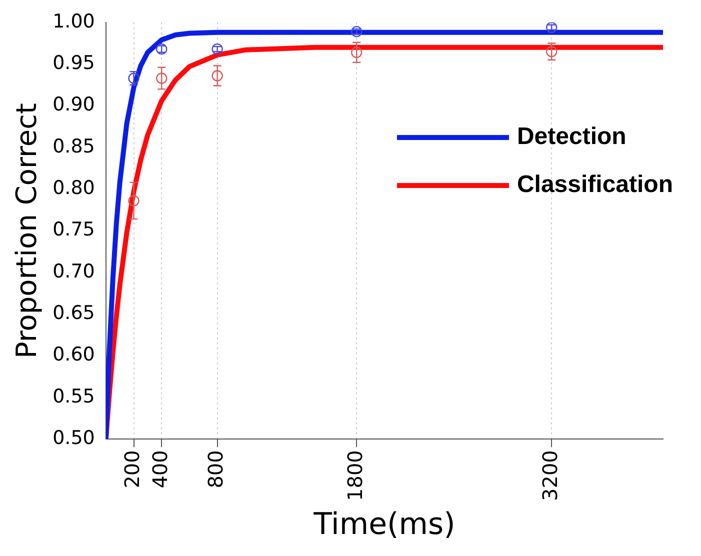 The image size is (701, 556). I want to click on x-tick-label: 3200, so click(550, 476).